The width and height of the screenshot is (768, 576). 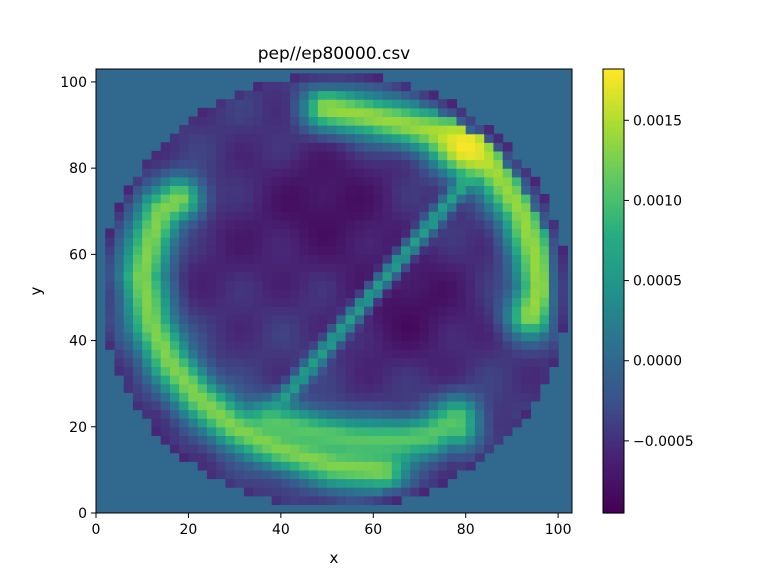 I want to click on y-axis-label: y, so click(x=36, y=290).